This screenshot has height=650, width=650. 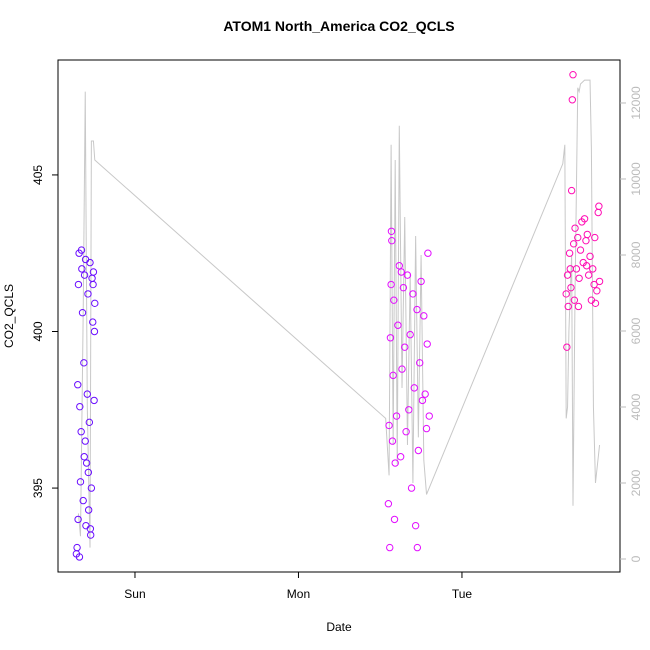 I want to click on y2-tick-label: 4000, so click(x=636, y=406).